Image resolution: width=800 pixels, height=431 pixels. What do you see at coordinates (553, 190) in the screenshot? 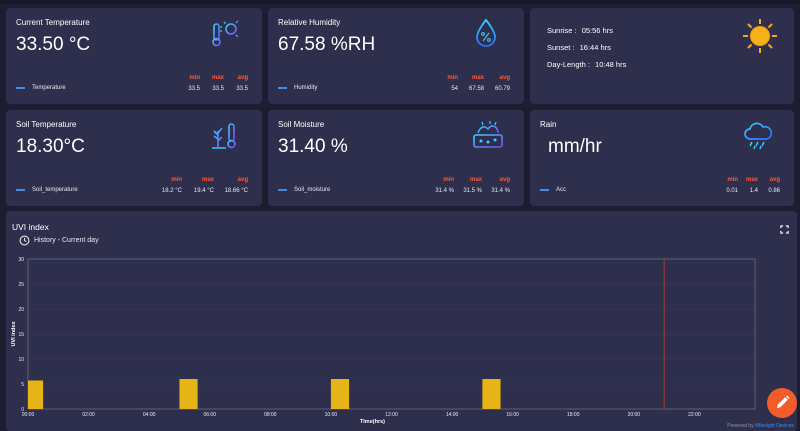
I see `legend: Acc` at bounding box center [553, 190].